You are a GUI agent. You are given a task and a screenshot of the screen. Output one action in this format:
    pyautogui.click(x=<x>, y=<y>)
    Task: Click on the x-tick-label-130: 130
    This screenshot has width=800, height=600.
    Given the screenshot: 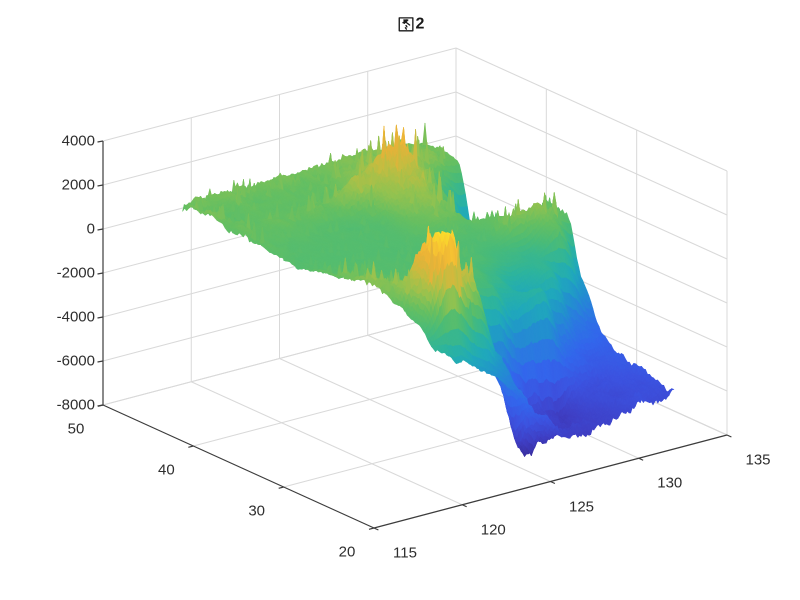 What is the action you would take?
    pyautogui.click(x=670, y=483)
    